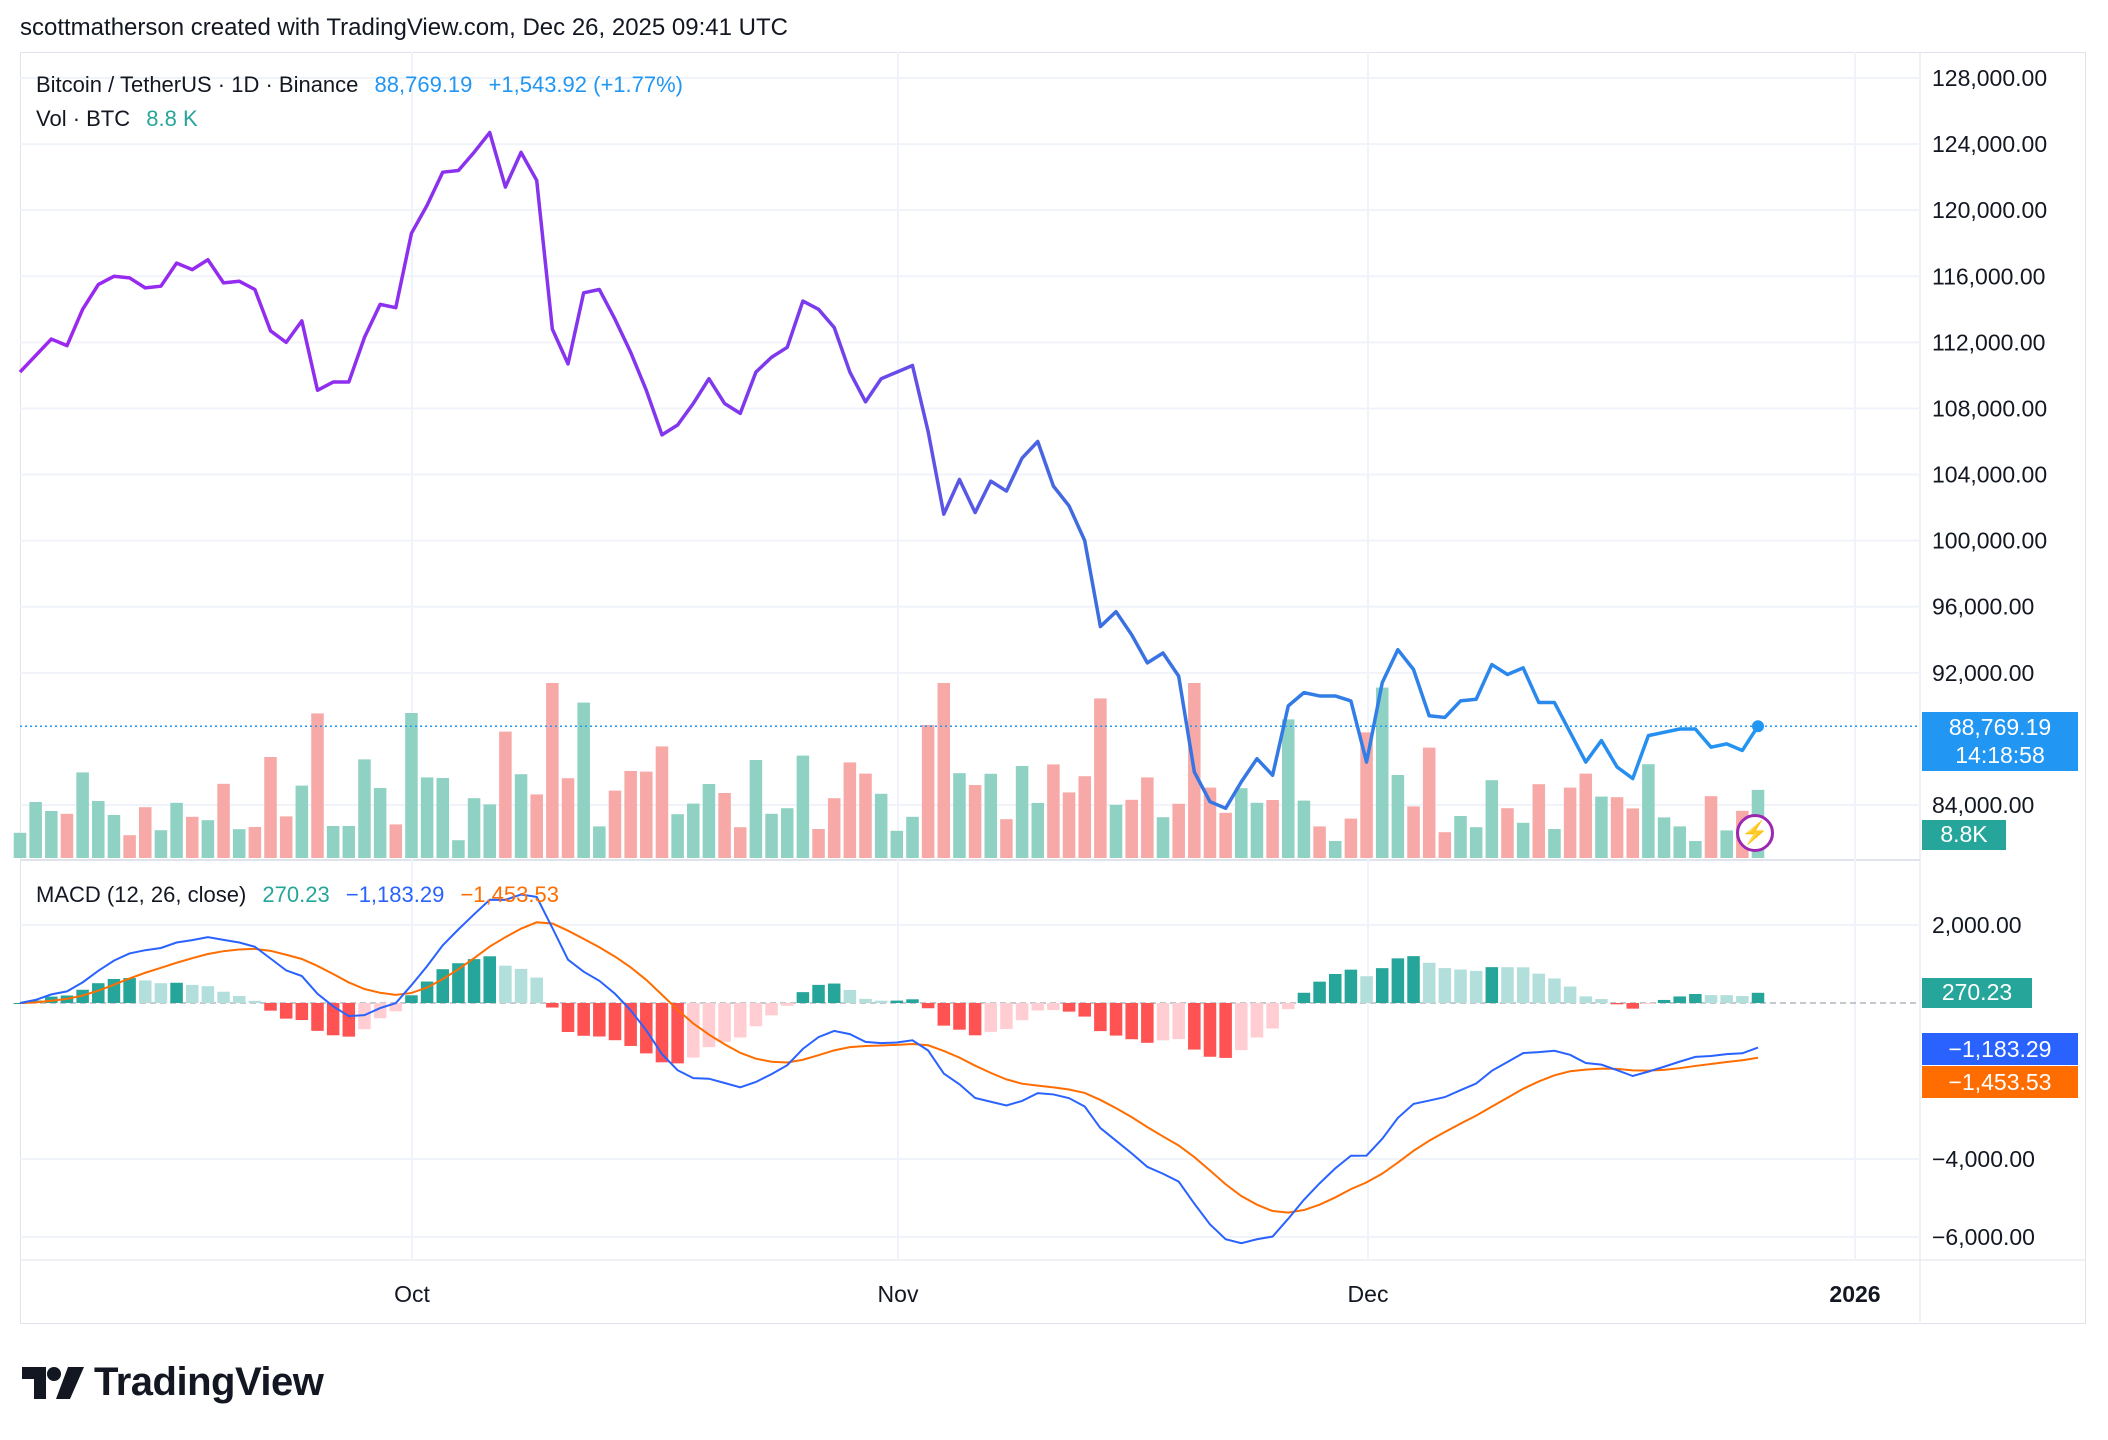 This screenshot has height=1440, width=2108. I want to click on tradingview-logo: TradingView, so click(173, 1382).